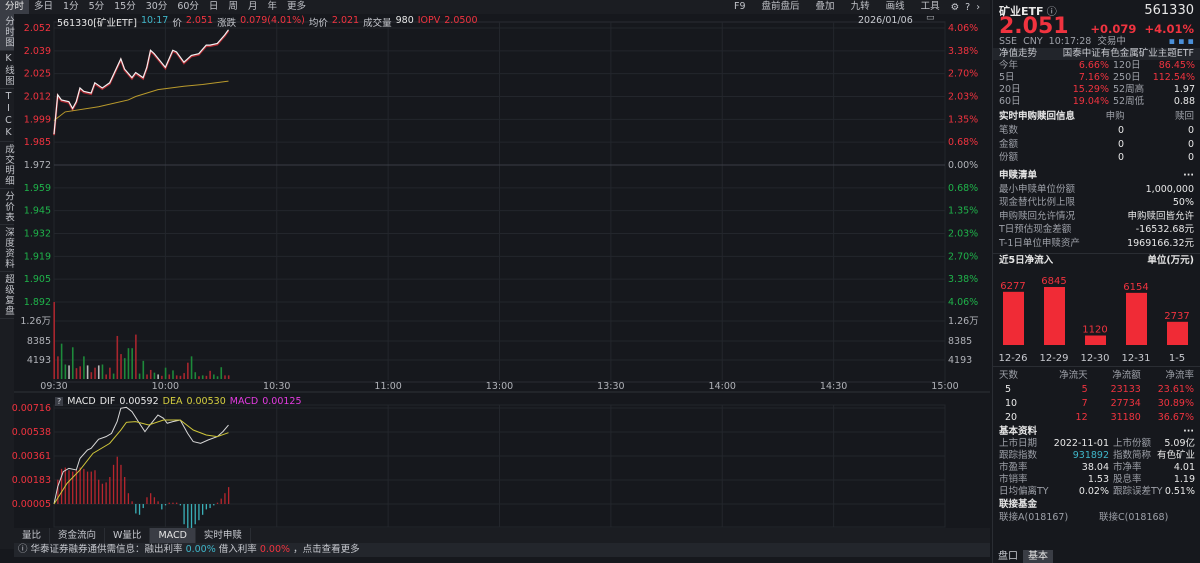 The width and height of the screenshot is (1200, 563). What do you see at coordinates (213, 6) in the screenshot?
I see `period-tab: 日` at bounding box center [213, 6].